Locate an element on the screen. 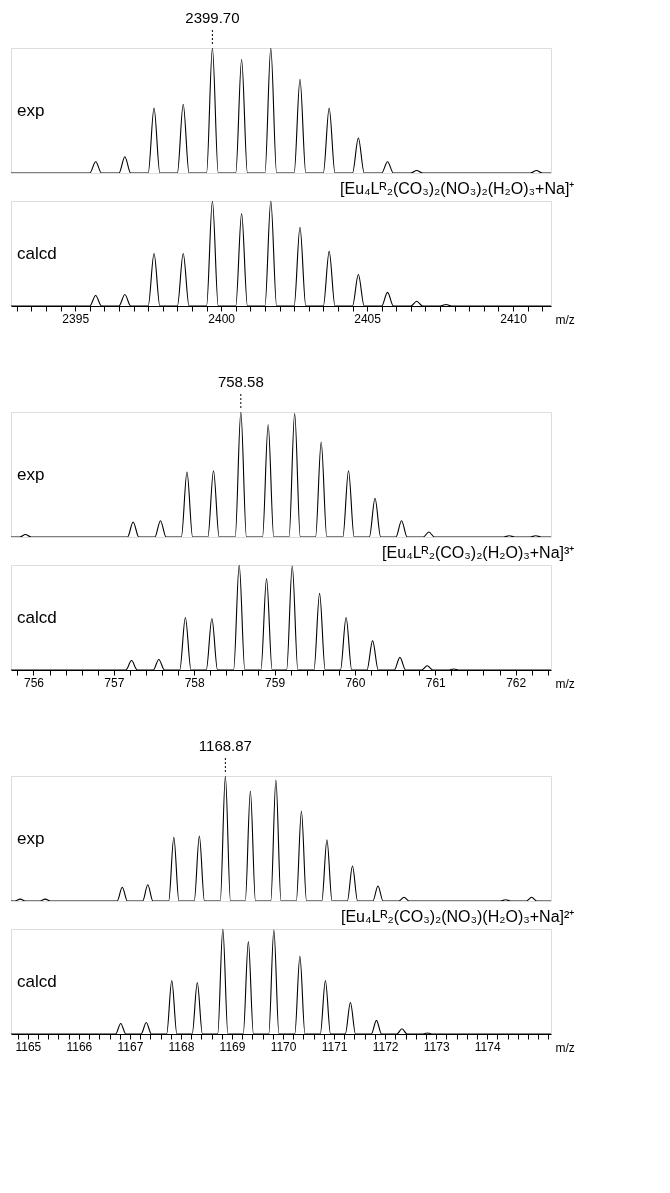  x-tick-label: 1168 is located at coordinates (181, 1046).